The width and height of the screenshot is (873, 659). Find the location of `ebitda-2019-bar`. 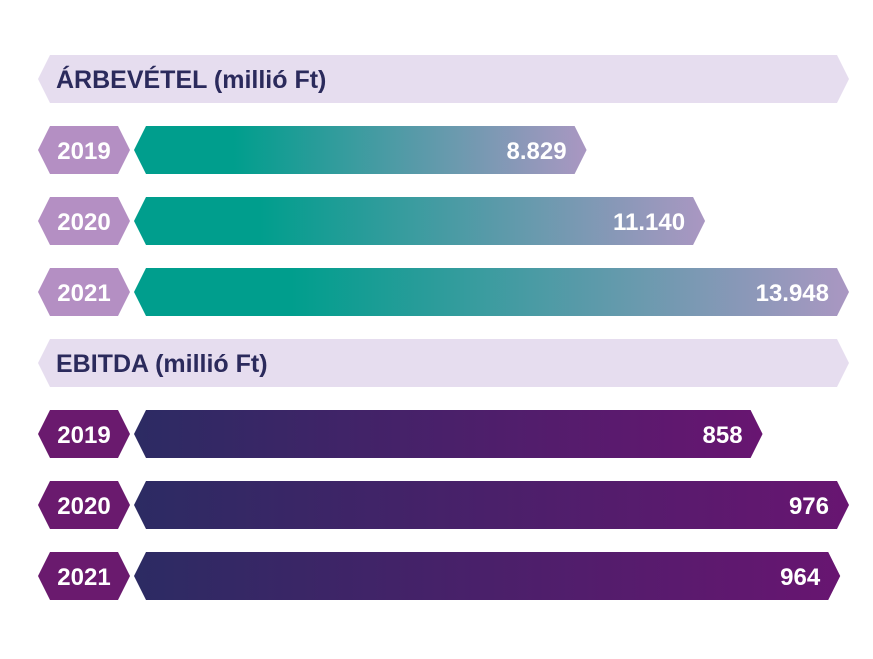

ebitda-2019-bar is located at coordinates (448, 434).